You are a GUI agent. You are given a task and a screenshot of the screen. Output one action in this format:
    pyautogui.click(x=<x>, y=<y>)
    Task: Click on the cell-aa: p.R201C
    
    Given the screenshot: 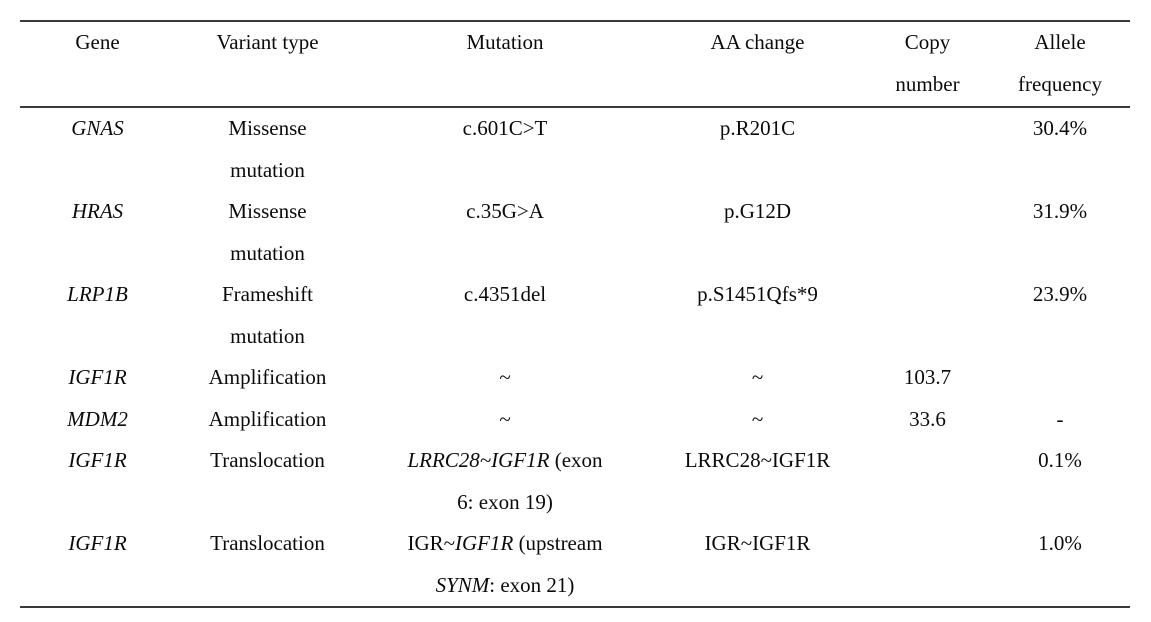 What is the action you would take?
    pyautogui.click(x=757, y=149)
    